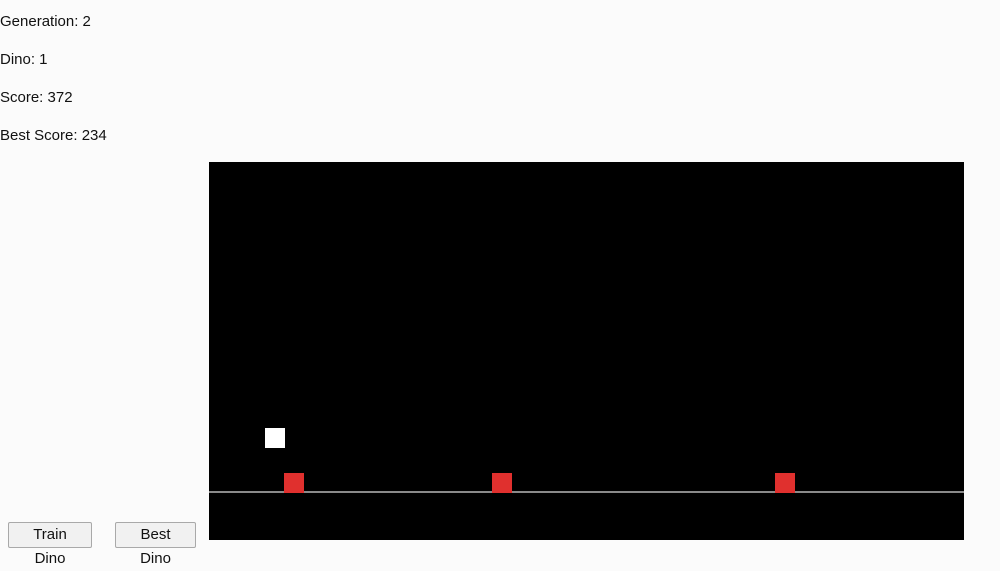 This screenshot has width=1000, height=571. I want to click on train-dino-button: Train Dino, so click(50, 544).